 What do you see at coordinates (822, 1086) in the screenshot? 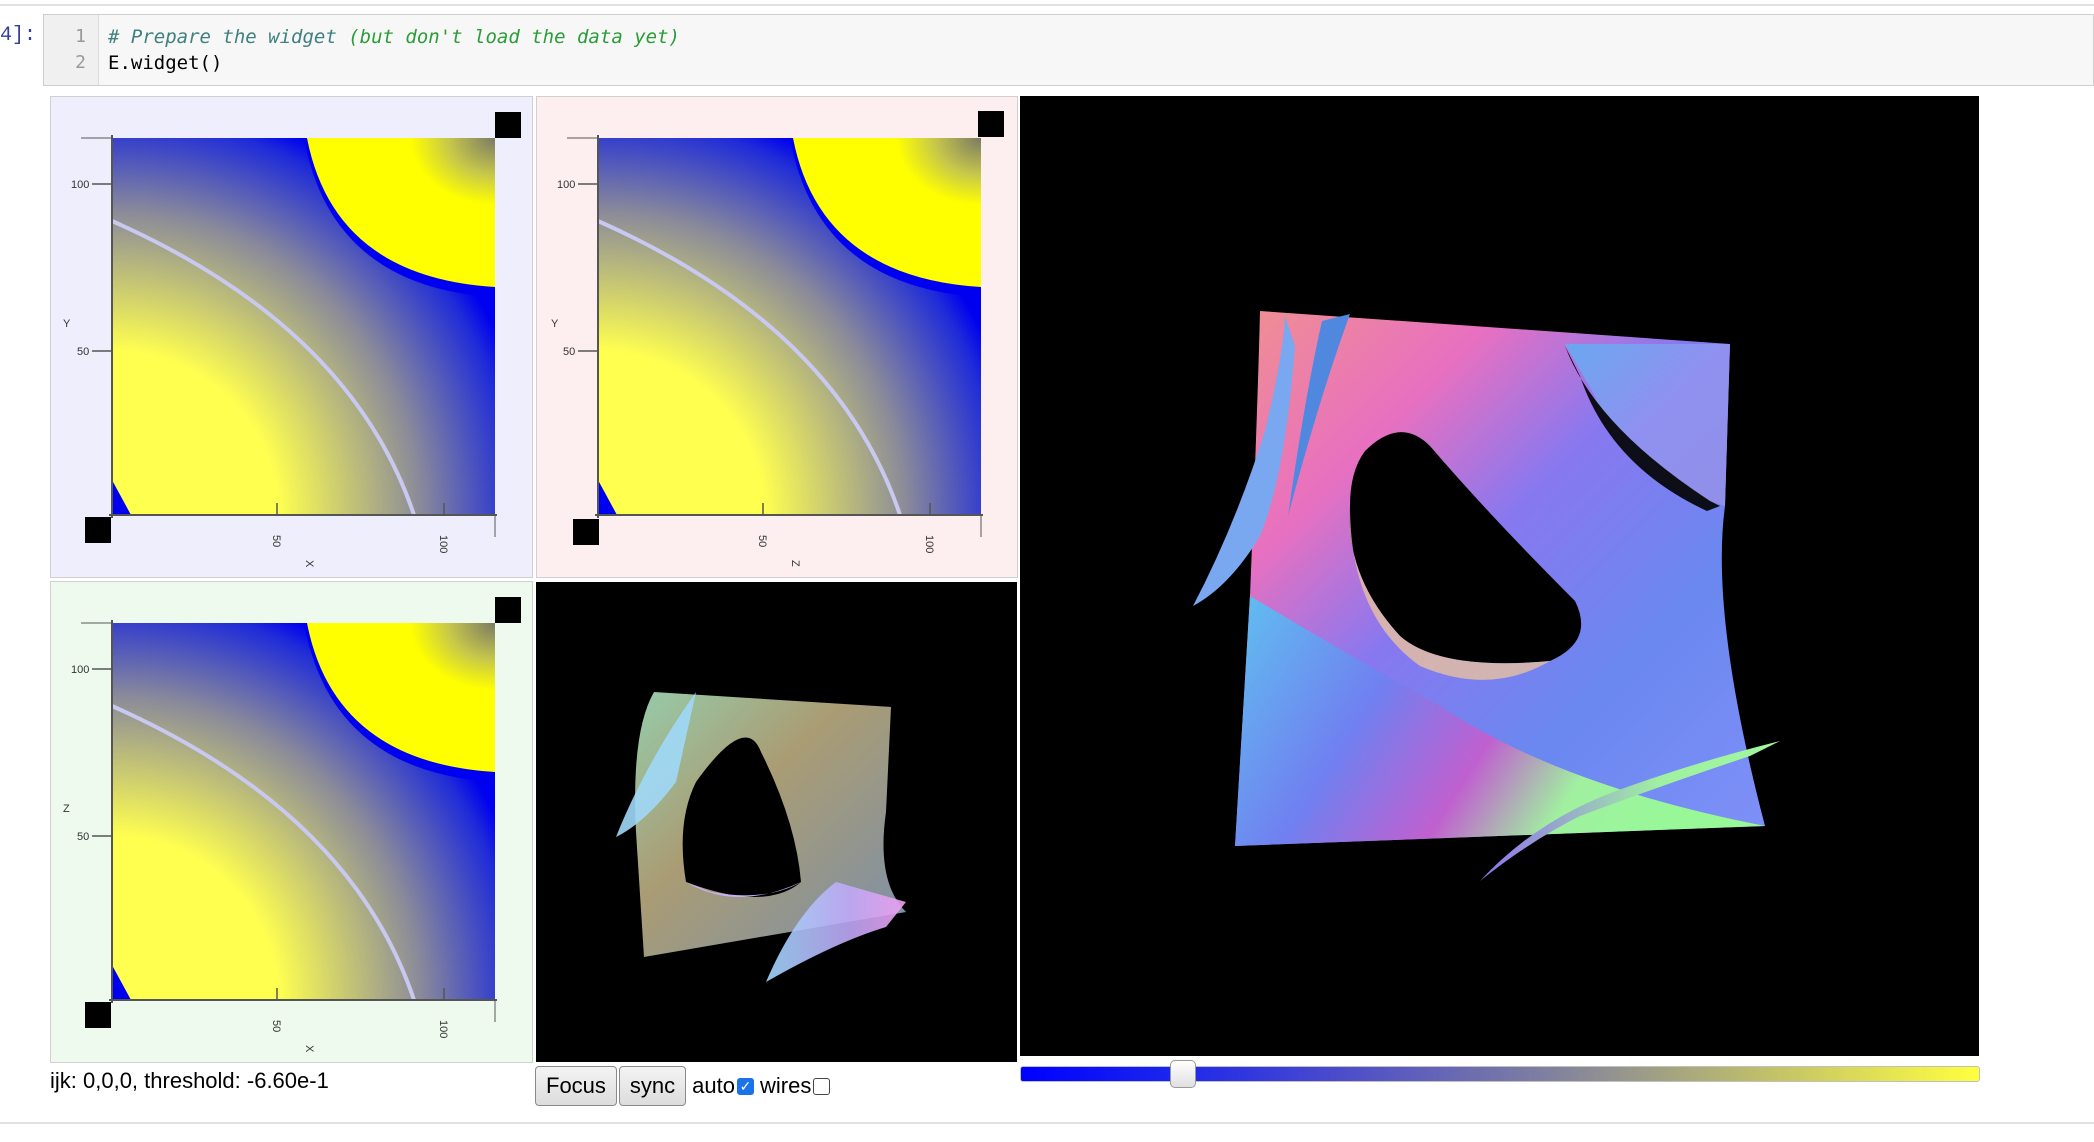
I see `wires-checkbox` at bounding box center [822, 1086].